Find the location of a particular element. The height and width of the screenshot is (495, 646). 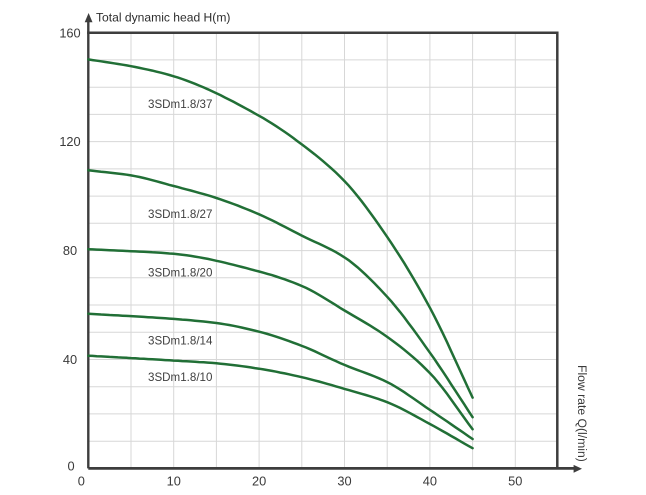

svg-text: 20 is located at coordinates (259, 481).